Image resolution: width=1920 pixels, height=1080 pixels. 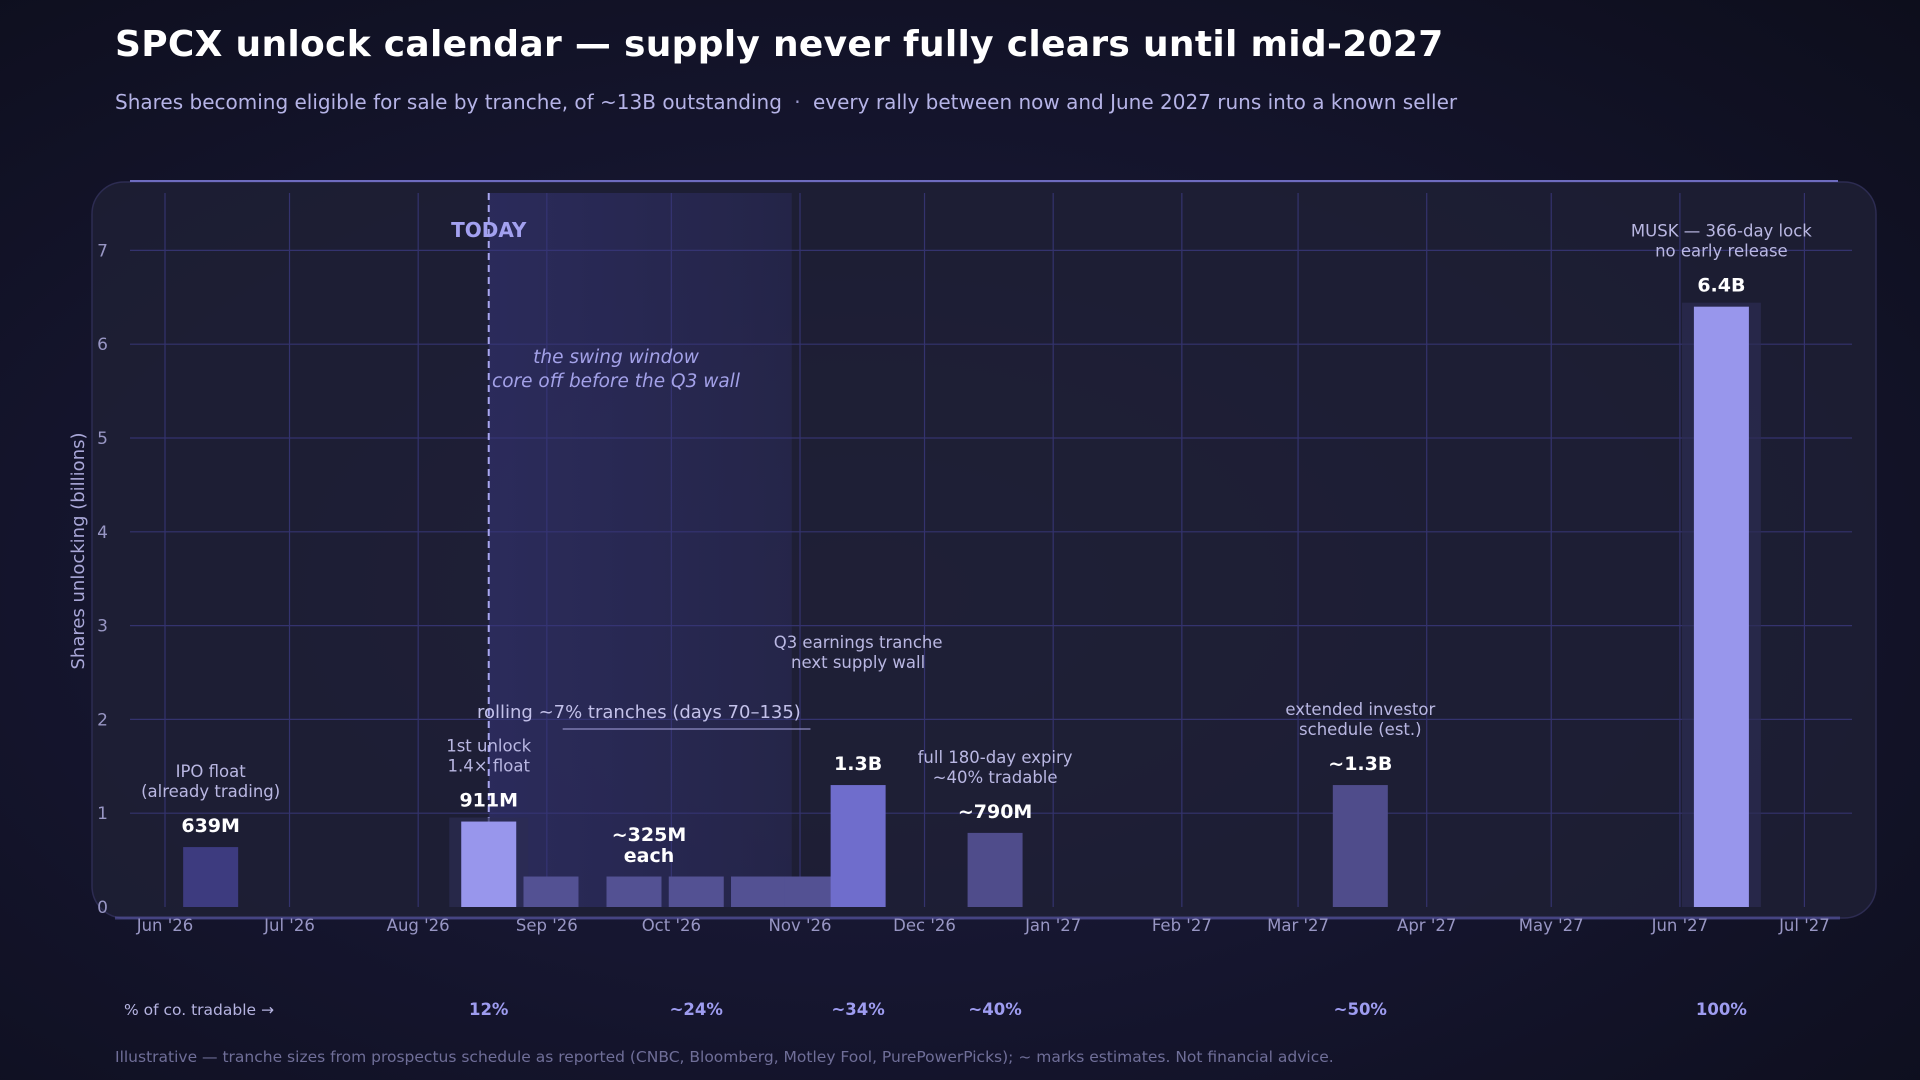 What do you see at coordinates (102, 908) in the screenshot?
I see `y-tick-label: 0` at bounding box center [102, 908].